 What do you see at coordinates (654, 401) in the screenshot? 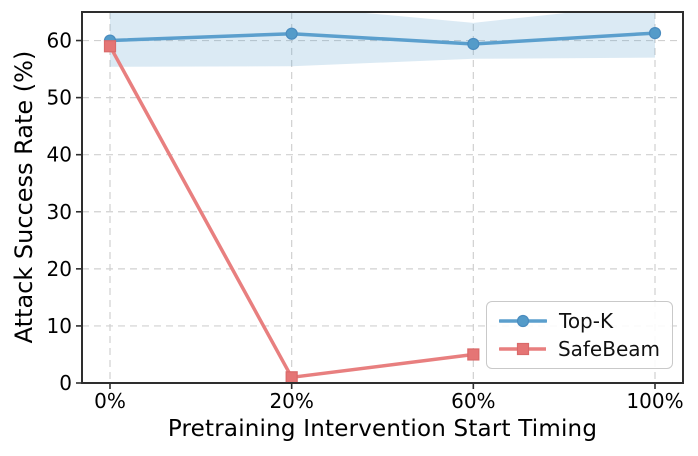
I see `x-tick-label: 100%` at bounding box center [654, 401].